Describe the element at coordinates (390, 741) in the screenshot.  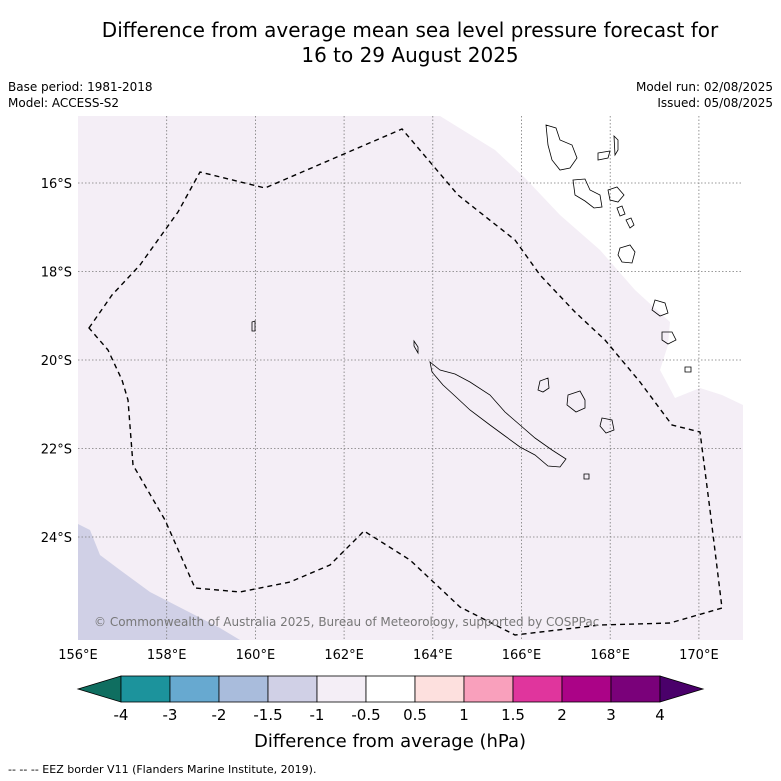
I see `colorbar-label: Difference from average (hPa)` at that location.